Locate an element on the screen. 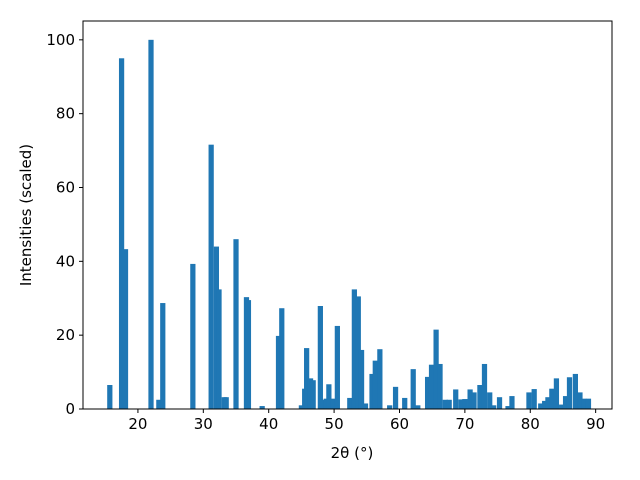  x-tick-label: 20 is located at coordinates (137, 424).